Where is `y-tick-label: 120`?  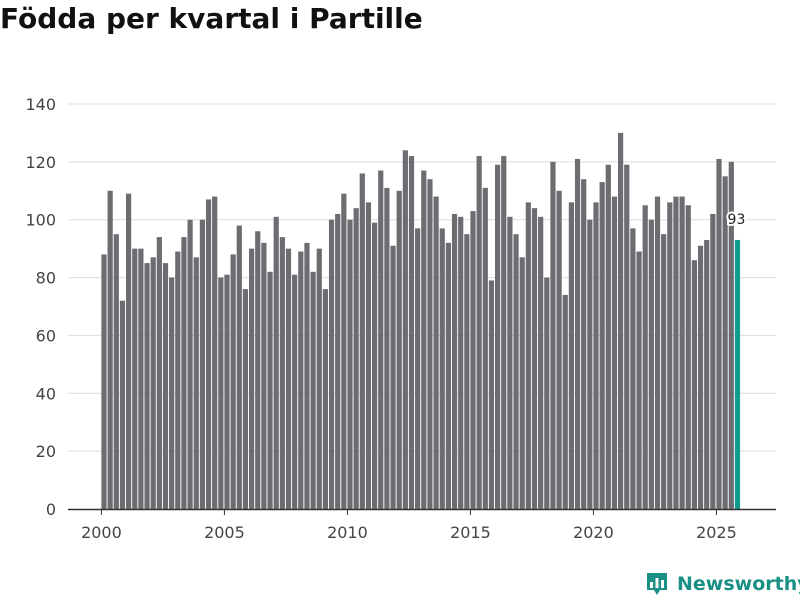 y-tick-label: 120 is located at coordinates (40, 162).